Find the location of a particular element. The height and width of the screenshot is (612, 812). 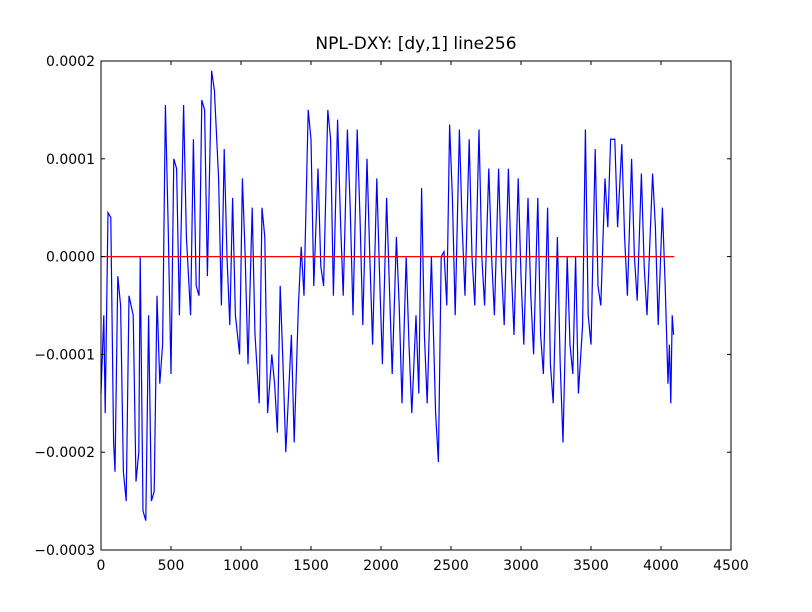

chart-title: NPL-DXY: [dy,1] line256 is located at coordinates (415, 44).